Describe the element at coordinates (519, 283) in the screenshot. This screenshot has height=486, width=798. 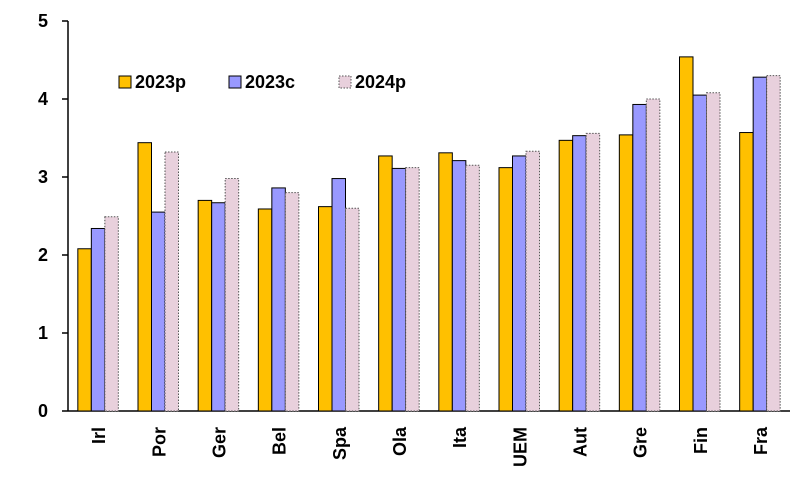
I see `bar-2023c-UEM` at that location.